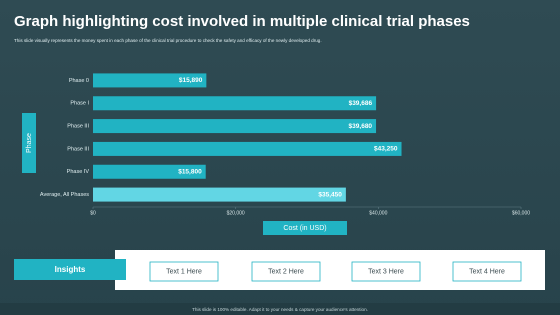 The width and height of the screenshot is (560, 315). What do you see at coordinates (190, 171) in the screenshot?
I see `value-label: $15,800` at bounding box center [190, 171].